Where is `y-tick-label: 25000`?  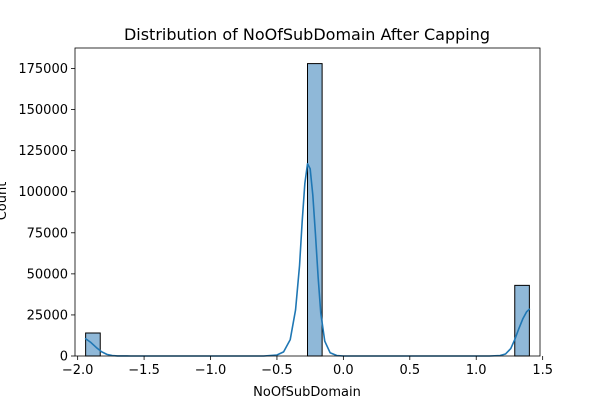
y-tick-label: 25000 is located at coordinates (47, 315).